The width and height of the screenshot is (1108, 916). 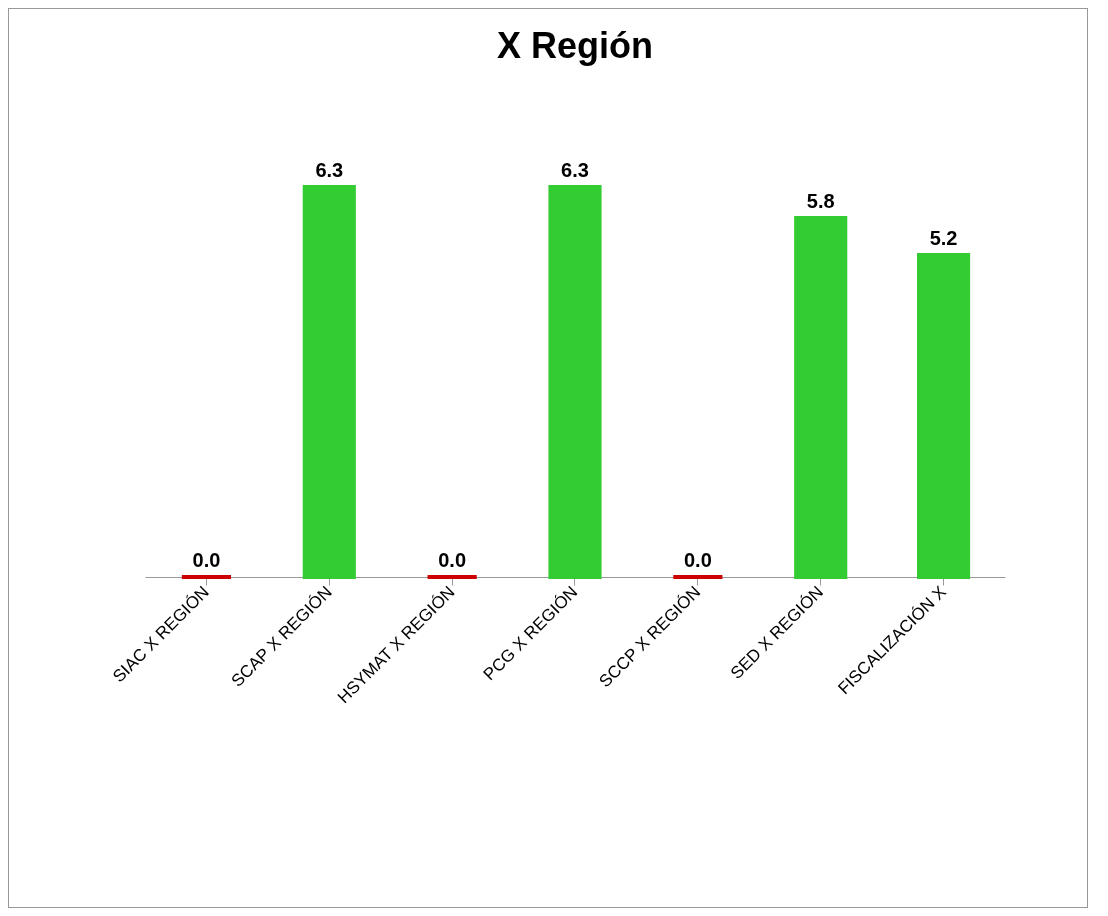 What do you see at coordinates (575, 45) in the screenshot?
I see `chart-title: X Región` at bounding box center [575, 45].